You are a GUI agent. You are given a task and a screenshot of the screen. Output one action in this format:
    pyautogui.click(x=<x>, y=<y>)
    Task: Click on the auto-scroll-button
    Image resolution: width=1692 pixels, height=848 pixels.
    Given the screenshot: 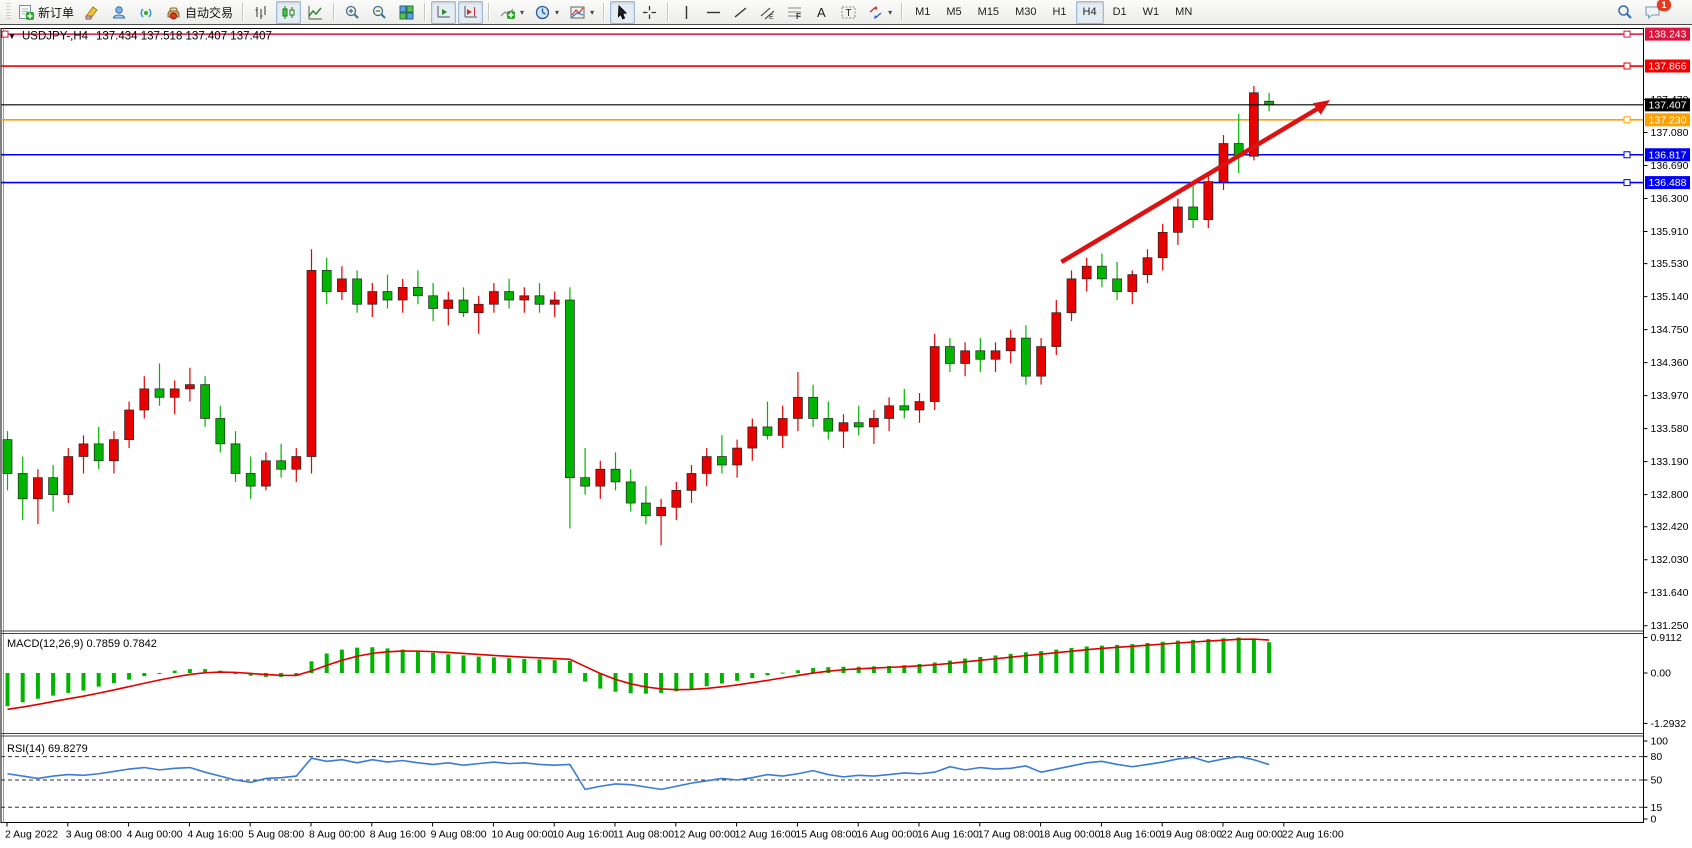 What is the action you would take?
    pyautogui.click(x=444, y=12)
    